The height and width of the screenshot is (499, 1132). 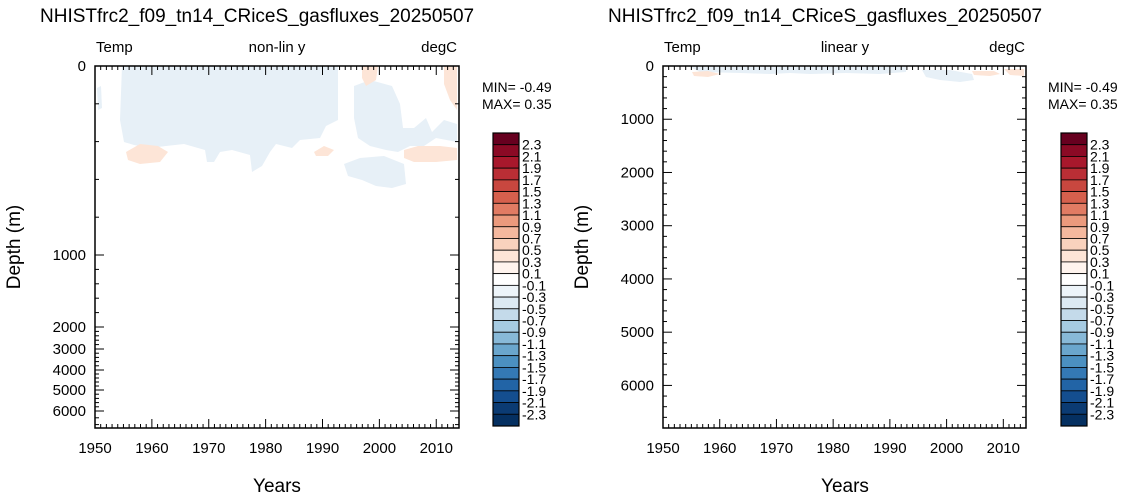 I want to click on x-tick-label: 1960, so click(x=151, y=448).